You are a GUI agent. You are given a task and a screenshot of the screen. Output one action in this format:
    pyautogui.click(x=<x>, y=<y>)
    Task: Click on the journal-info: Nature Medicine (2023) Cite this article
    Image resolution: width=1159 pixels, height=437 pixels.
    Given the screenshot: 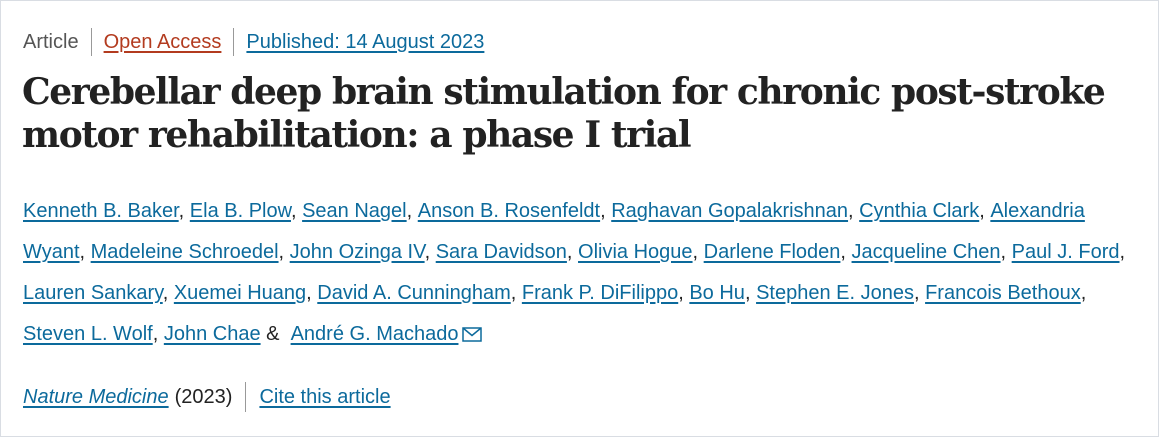 What is the action you would take?
    pyautogui.click(x=207, y=397)
    